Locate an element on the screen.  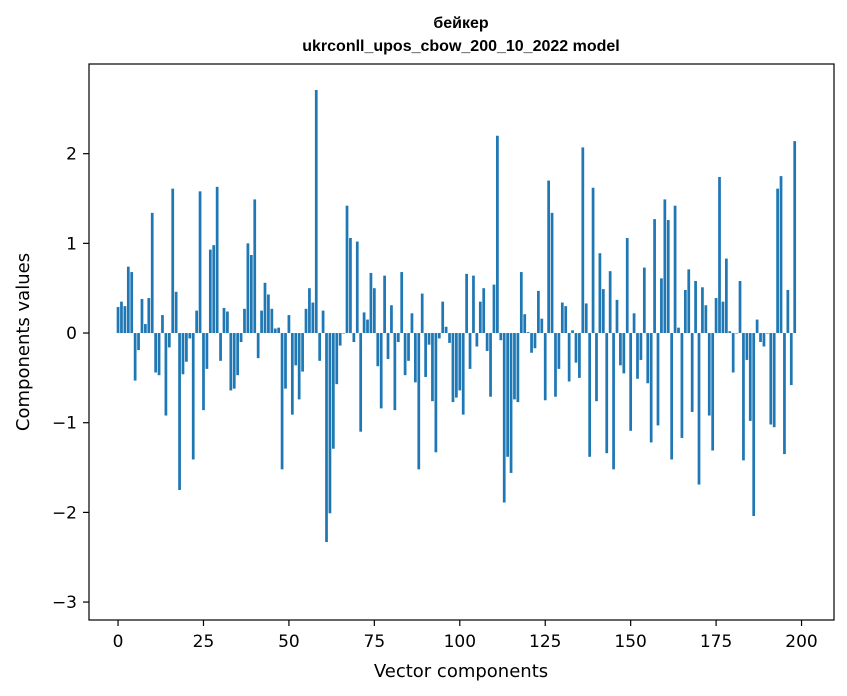
y-tick-label--1: −1 is located at coordinates (64, 424).